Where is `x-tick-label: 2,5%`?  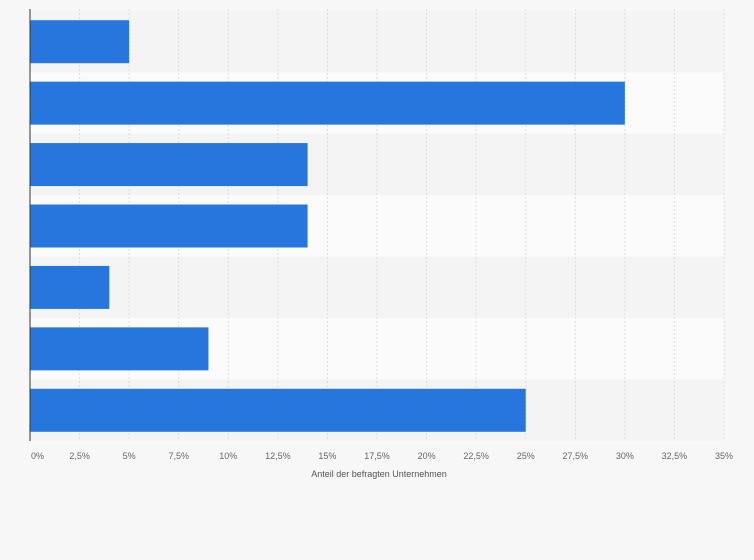
x-tick-label: 2,5% is located at coordinates (79, 456).